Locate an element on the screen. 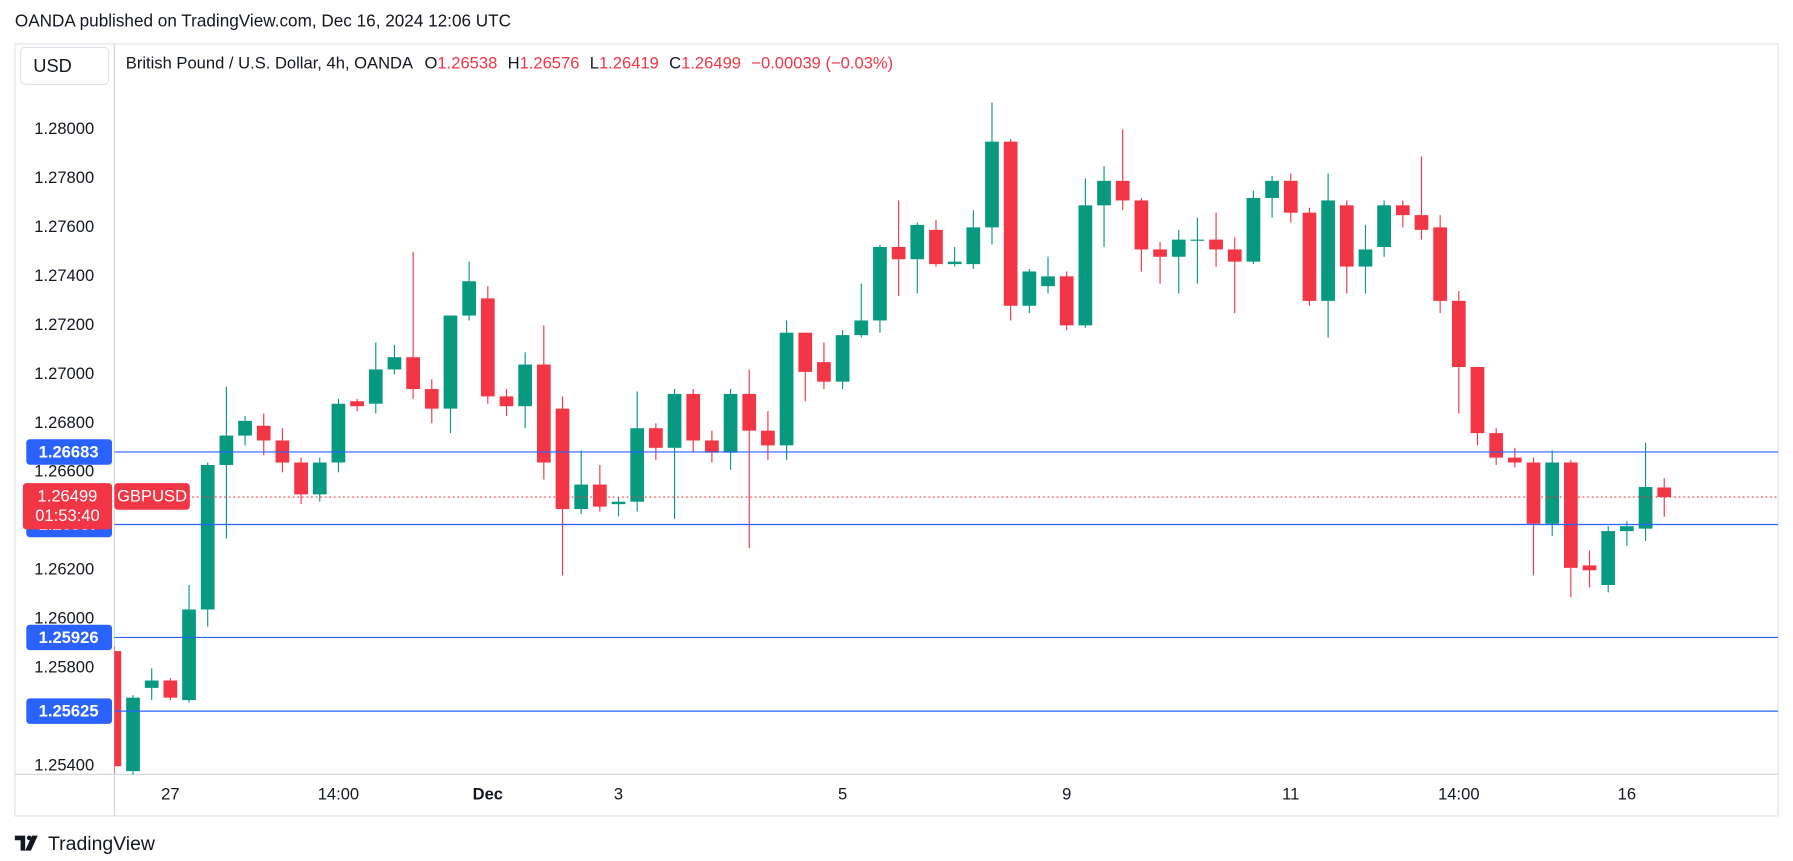  currency-button is located at coordinates (65, 65).